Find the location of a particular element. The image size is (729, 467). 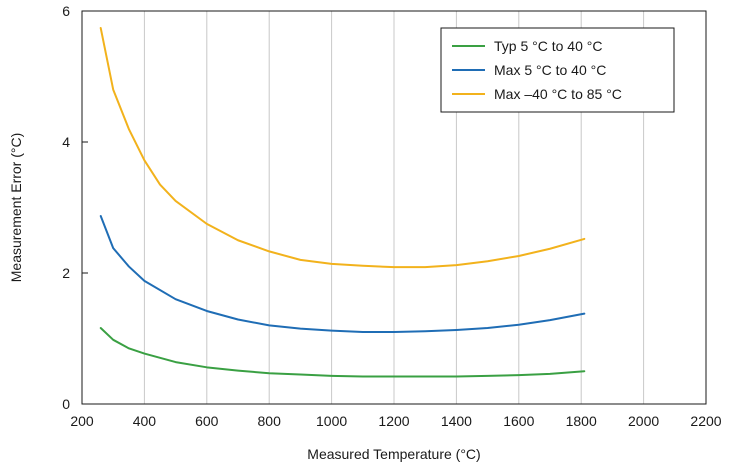

x-axis-title: Measured Temperature (°C) is located at coordinates (393, 454).